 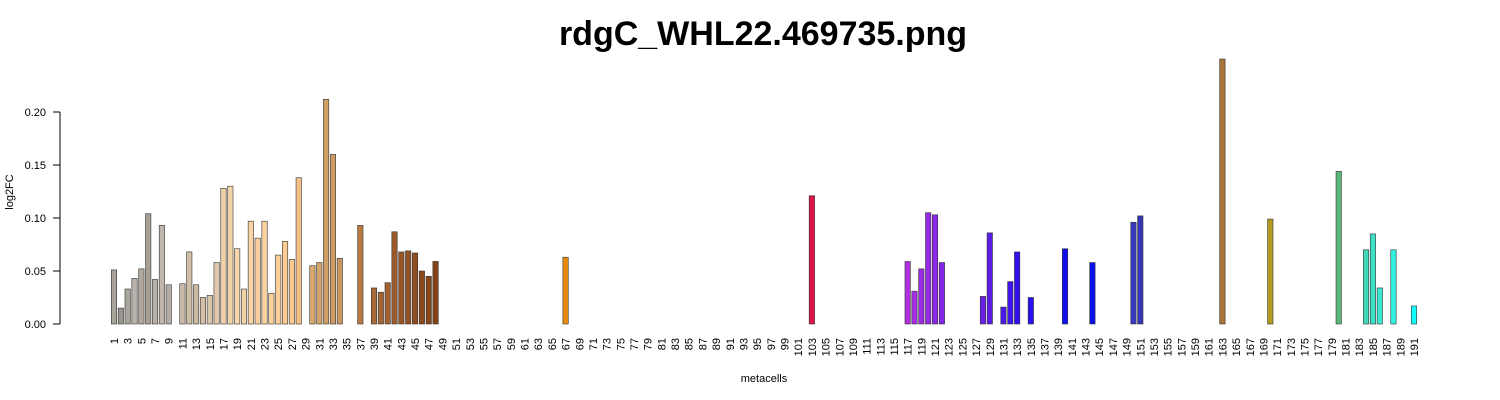 I want to click on x-tick-label: 181, so click(x=1347, y=347).